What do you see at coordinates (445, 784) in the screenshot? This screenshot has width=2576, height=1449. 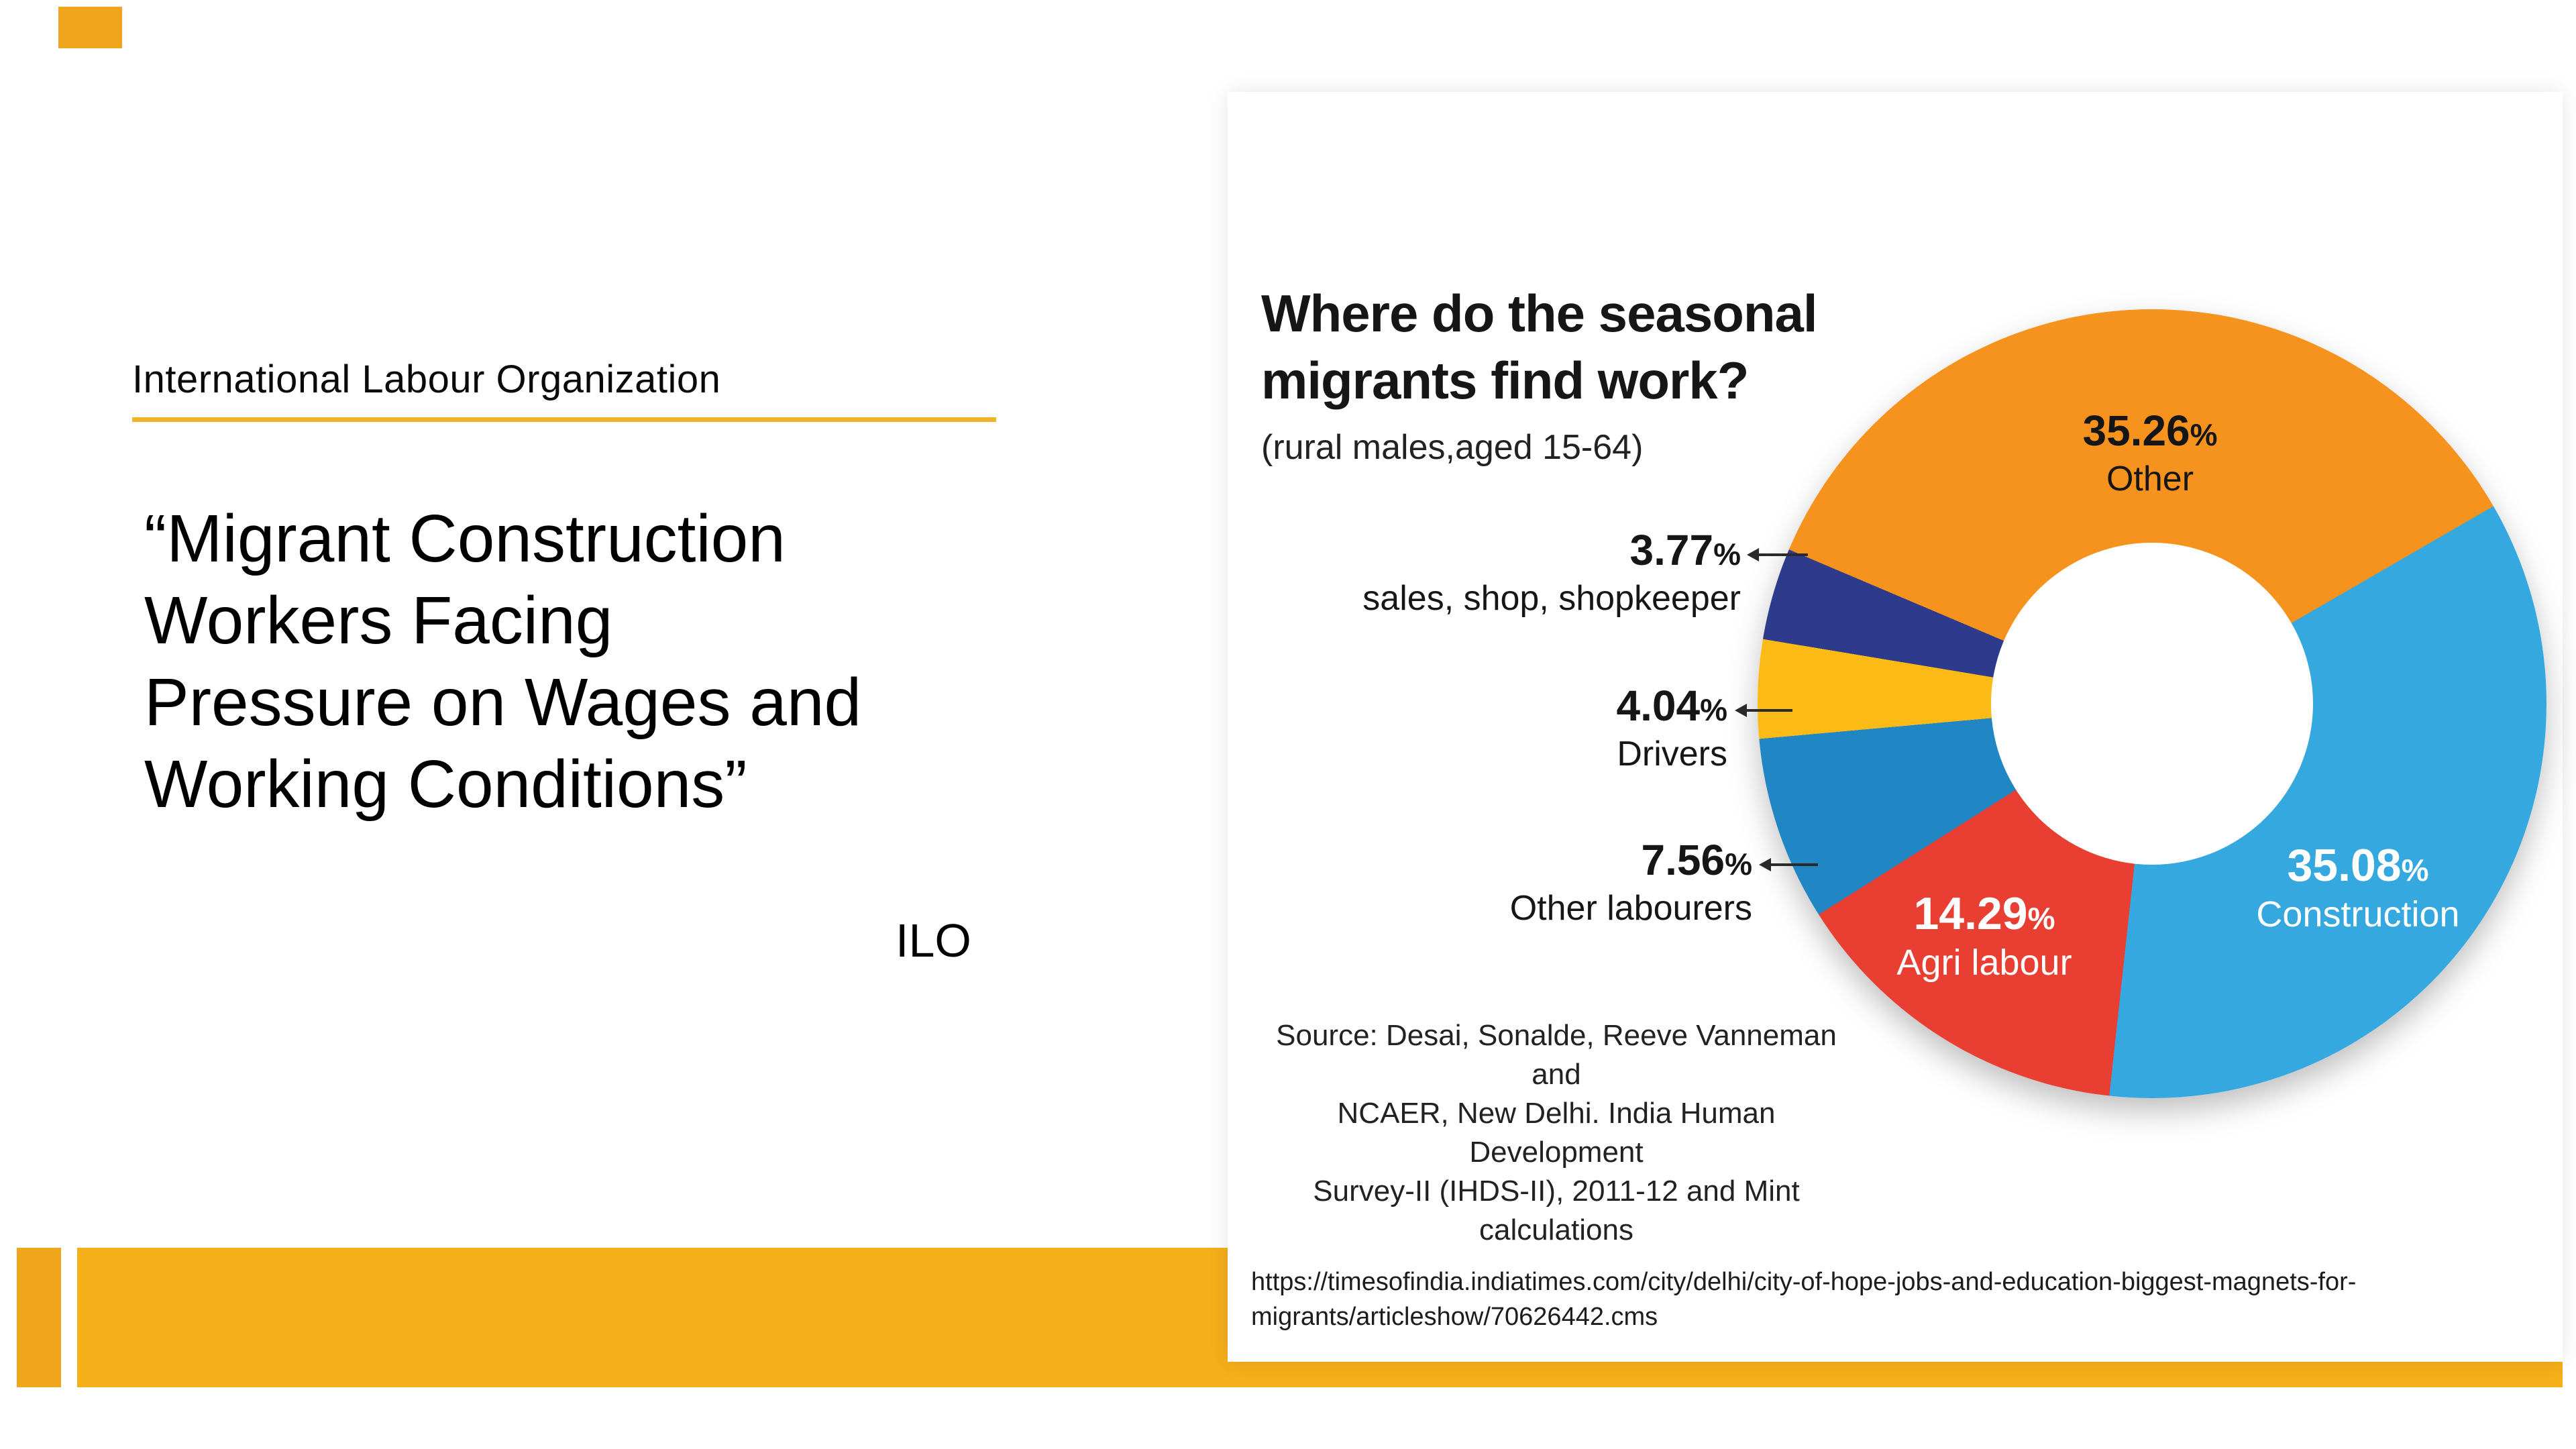 I see `quote-line-4: Working Conditions”` at bounding box center [445, 784].